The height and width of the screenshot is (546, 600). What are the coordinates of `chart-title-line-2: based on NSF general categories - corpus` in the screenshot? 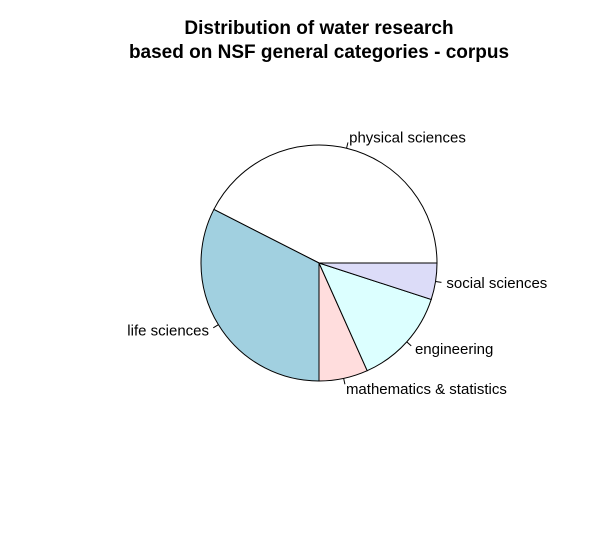 It's located at (319, 52).